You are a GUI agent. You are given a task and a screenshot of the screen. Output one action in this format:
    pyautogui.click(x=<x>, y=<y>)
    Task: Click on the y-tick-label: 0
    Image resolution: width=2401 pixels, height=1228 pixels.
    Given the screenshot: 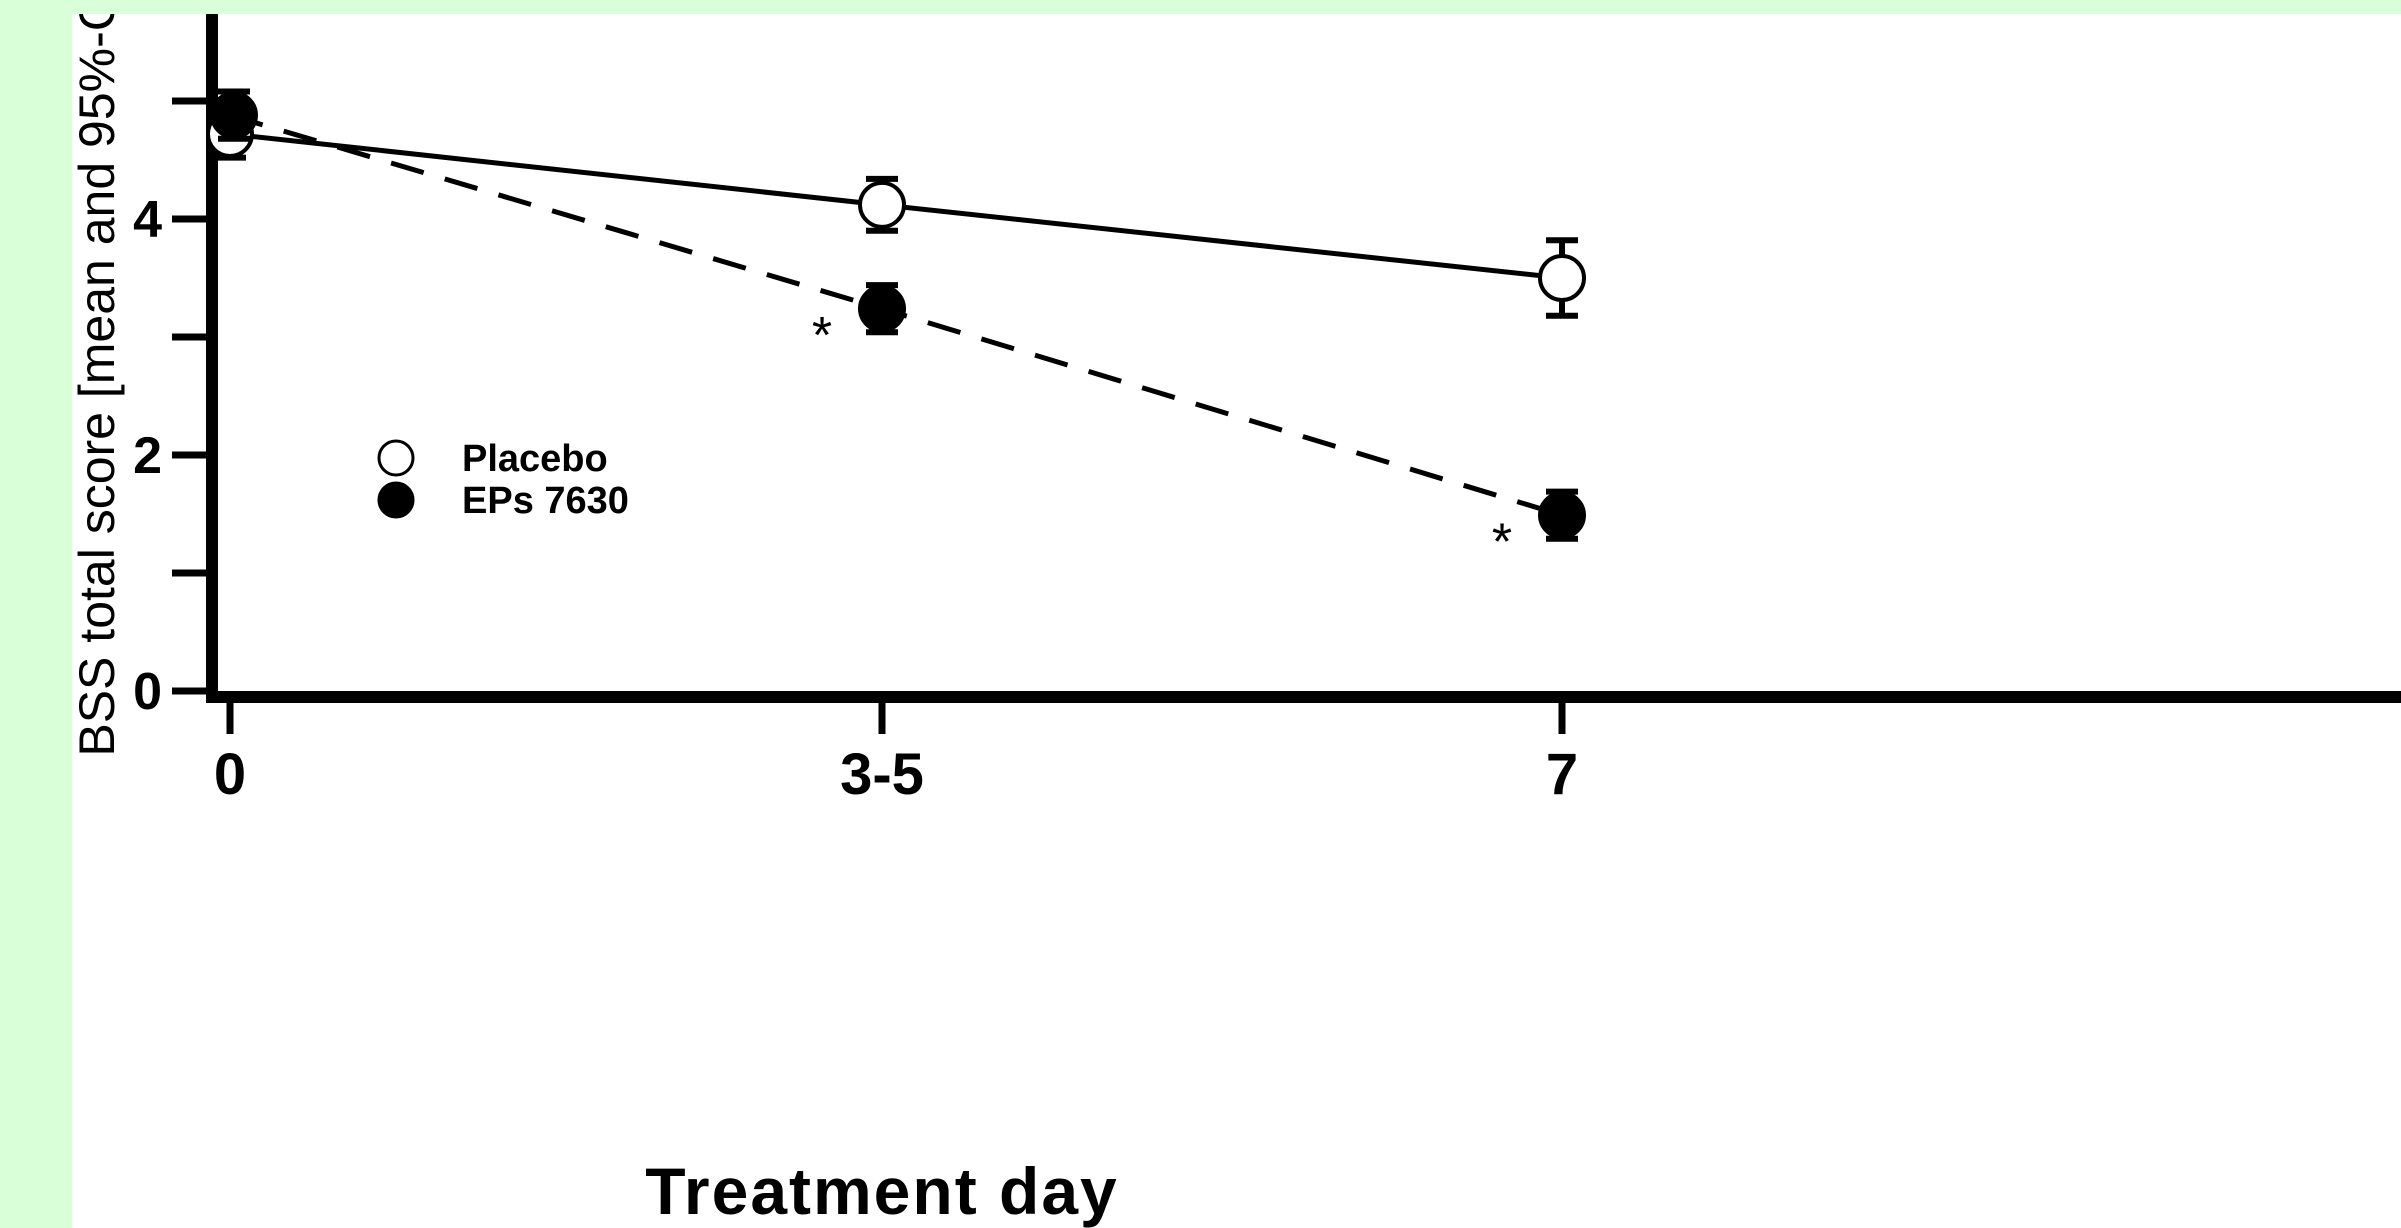 What is the action you would take?
    pyautogui.click(x=147, y=692)
    